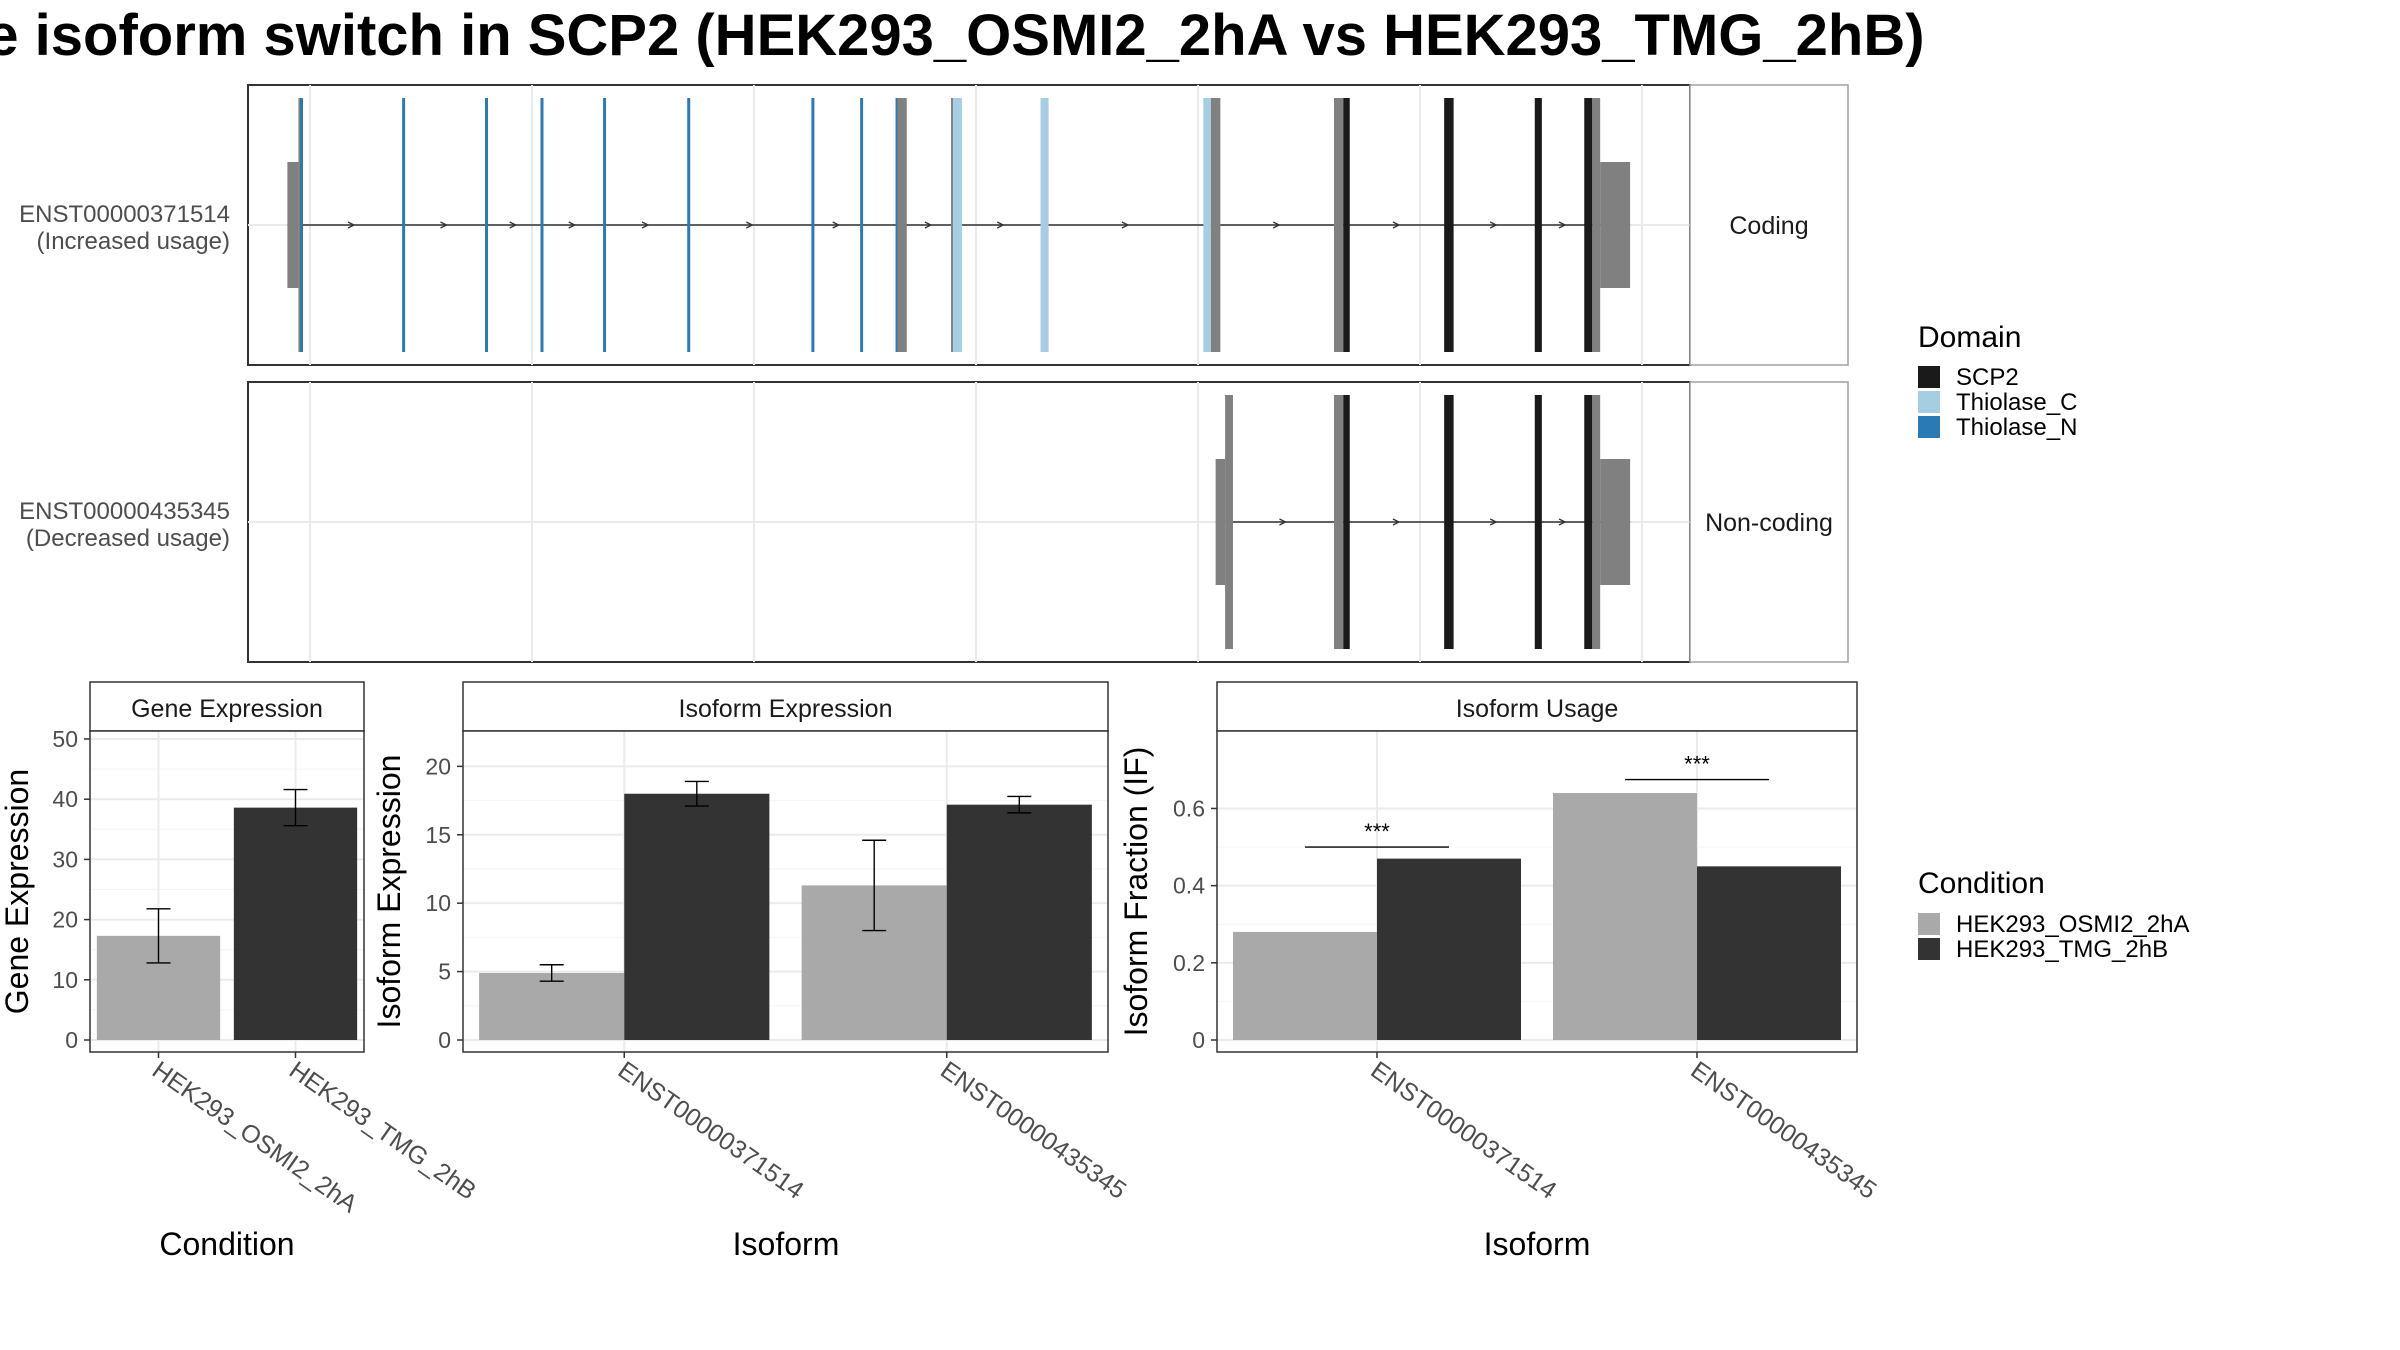 The width and height of the screenshot is (2400, 1350). Describe the element at coordinates (444, 972) in the screenshot. I see `y-tick-label: 5` at that location.